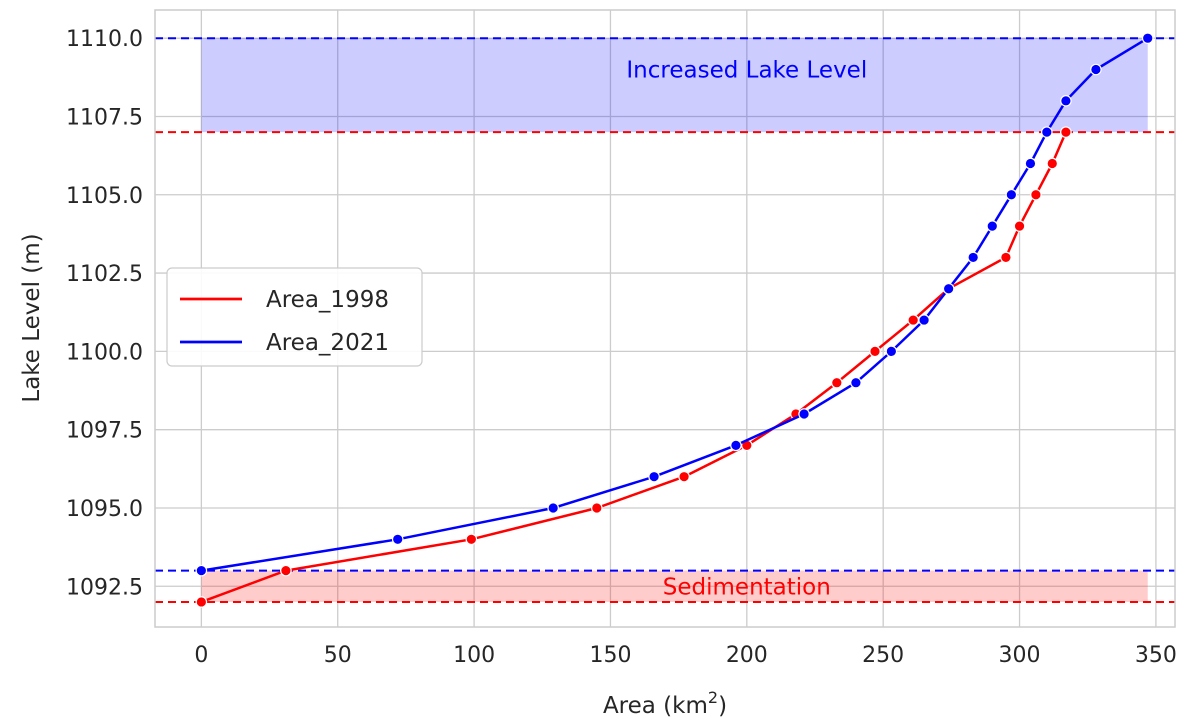  What do you see at coordinates (746, 71) in the screenshot?
I see `band-label: Increased Lake Level` at bounding box center [746, 71].